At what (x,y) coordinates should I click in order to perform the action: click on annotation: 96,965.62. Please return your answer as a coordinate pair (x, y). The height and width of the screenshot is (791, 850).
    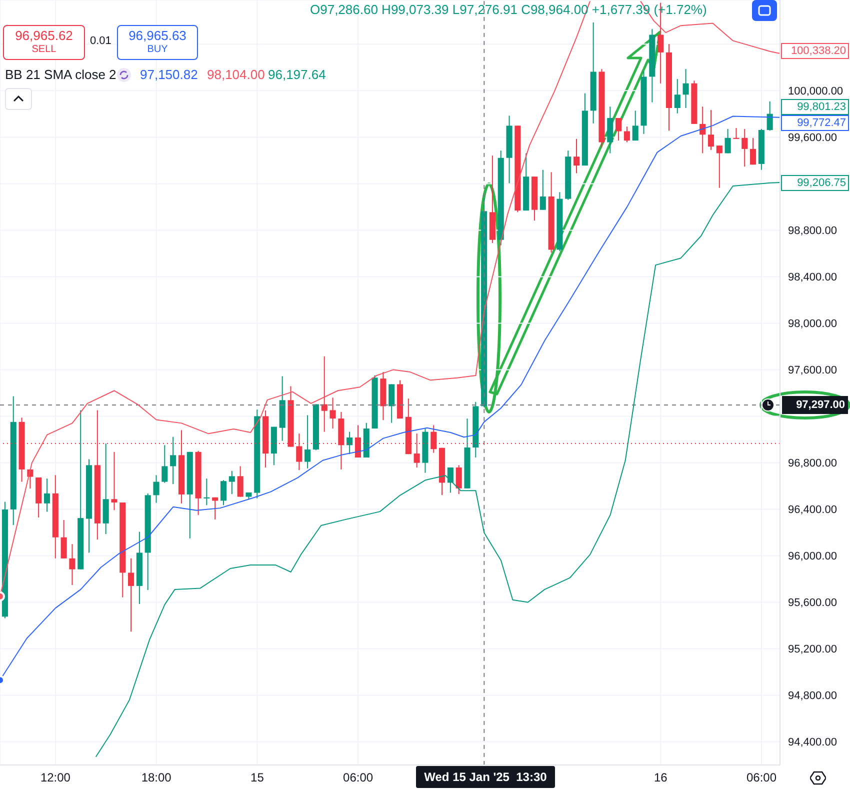
    Looking at the image, I should click on (44, 35).